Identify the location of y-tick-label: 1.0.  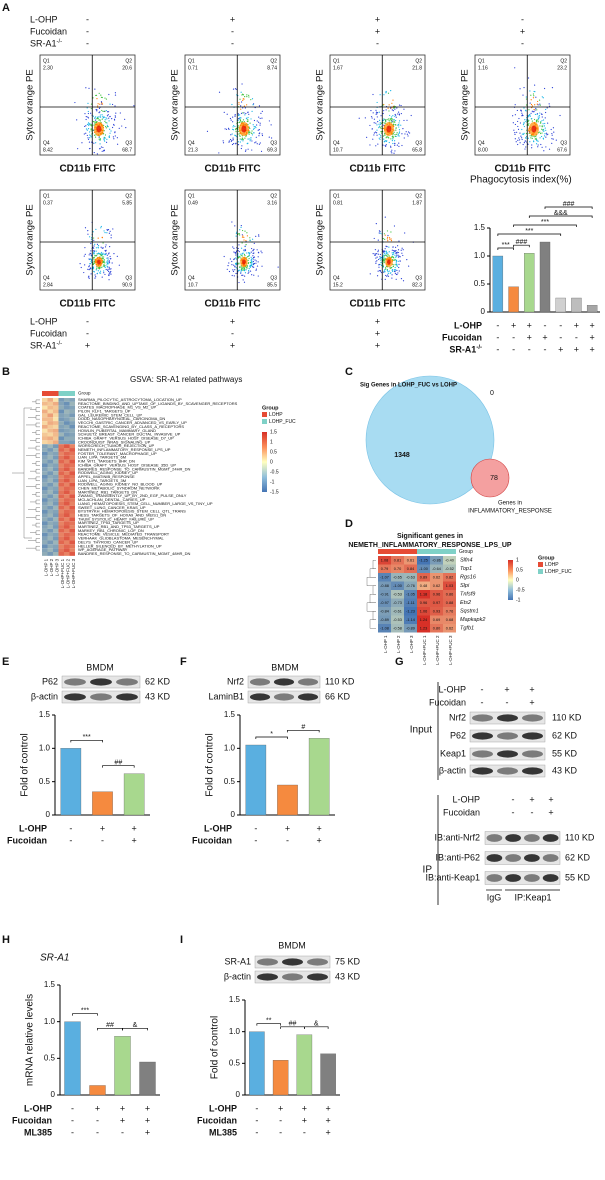
(230, 747).